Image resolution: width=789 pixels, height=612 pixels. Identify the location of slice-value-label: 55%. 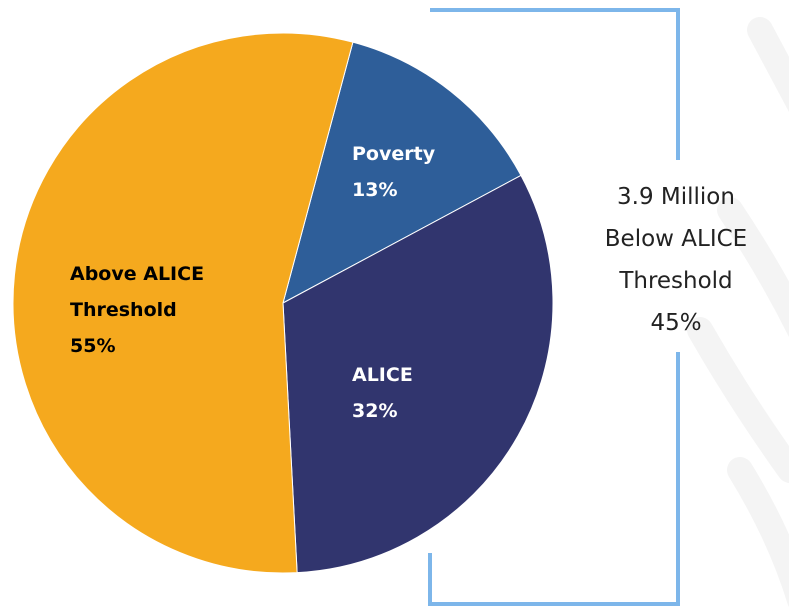
(92, 346).